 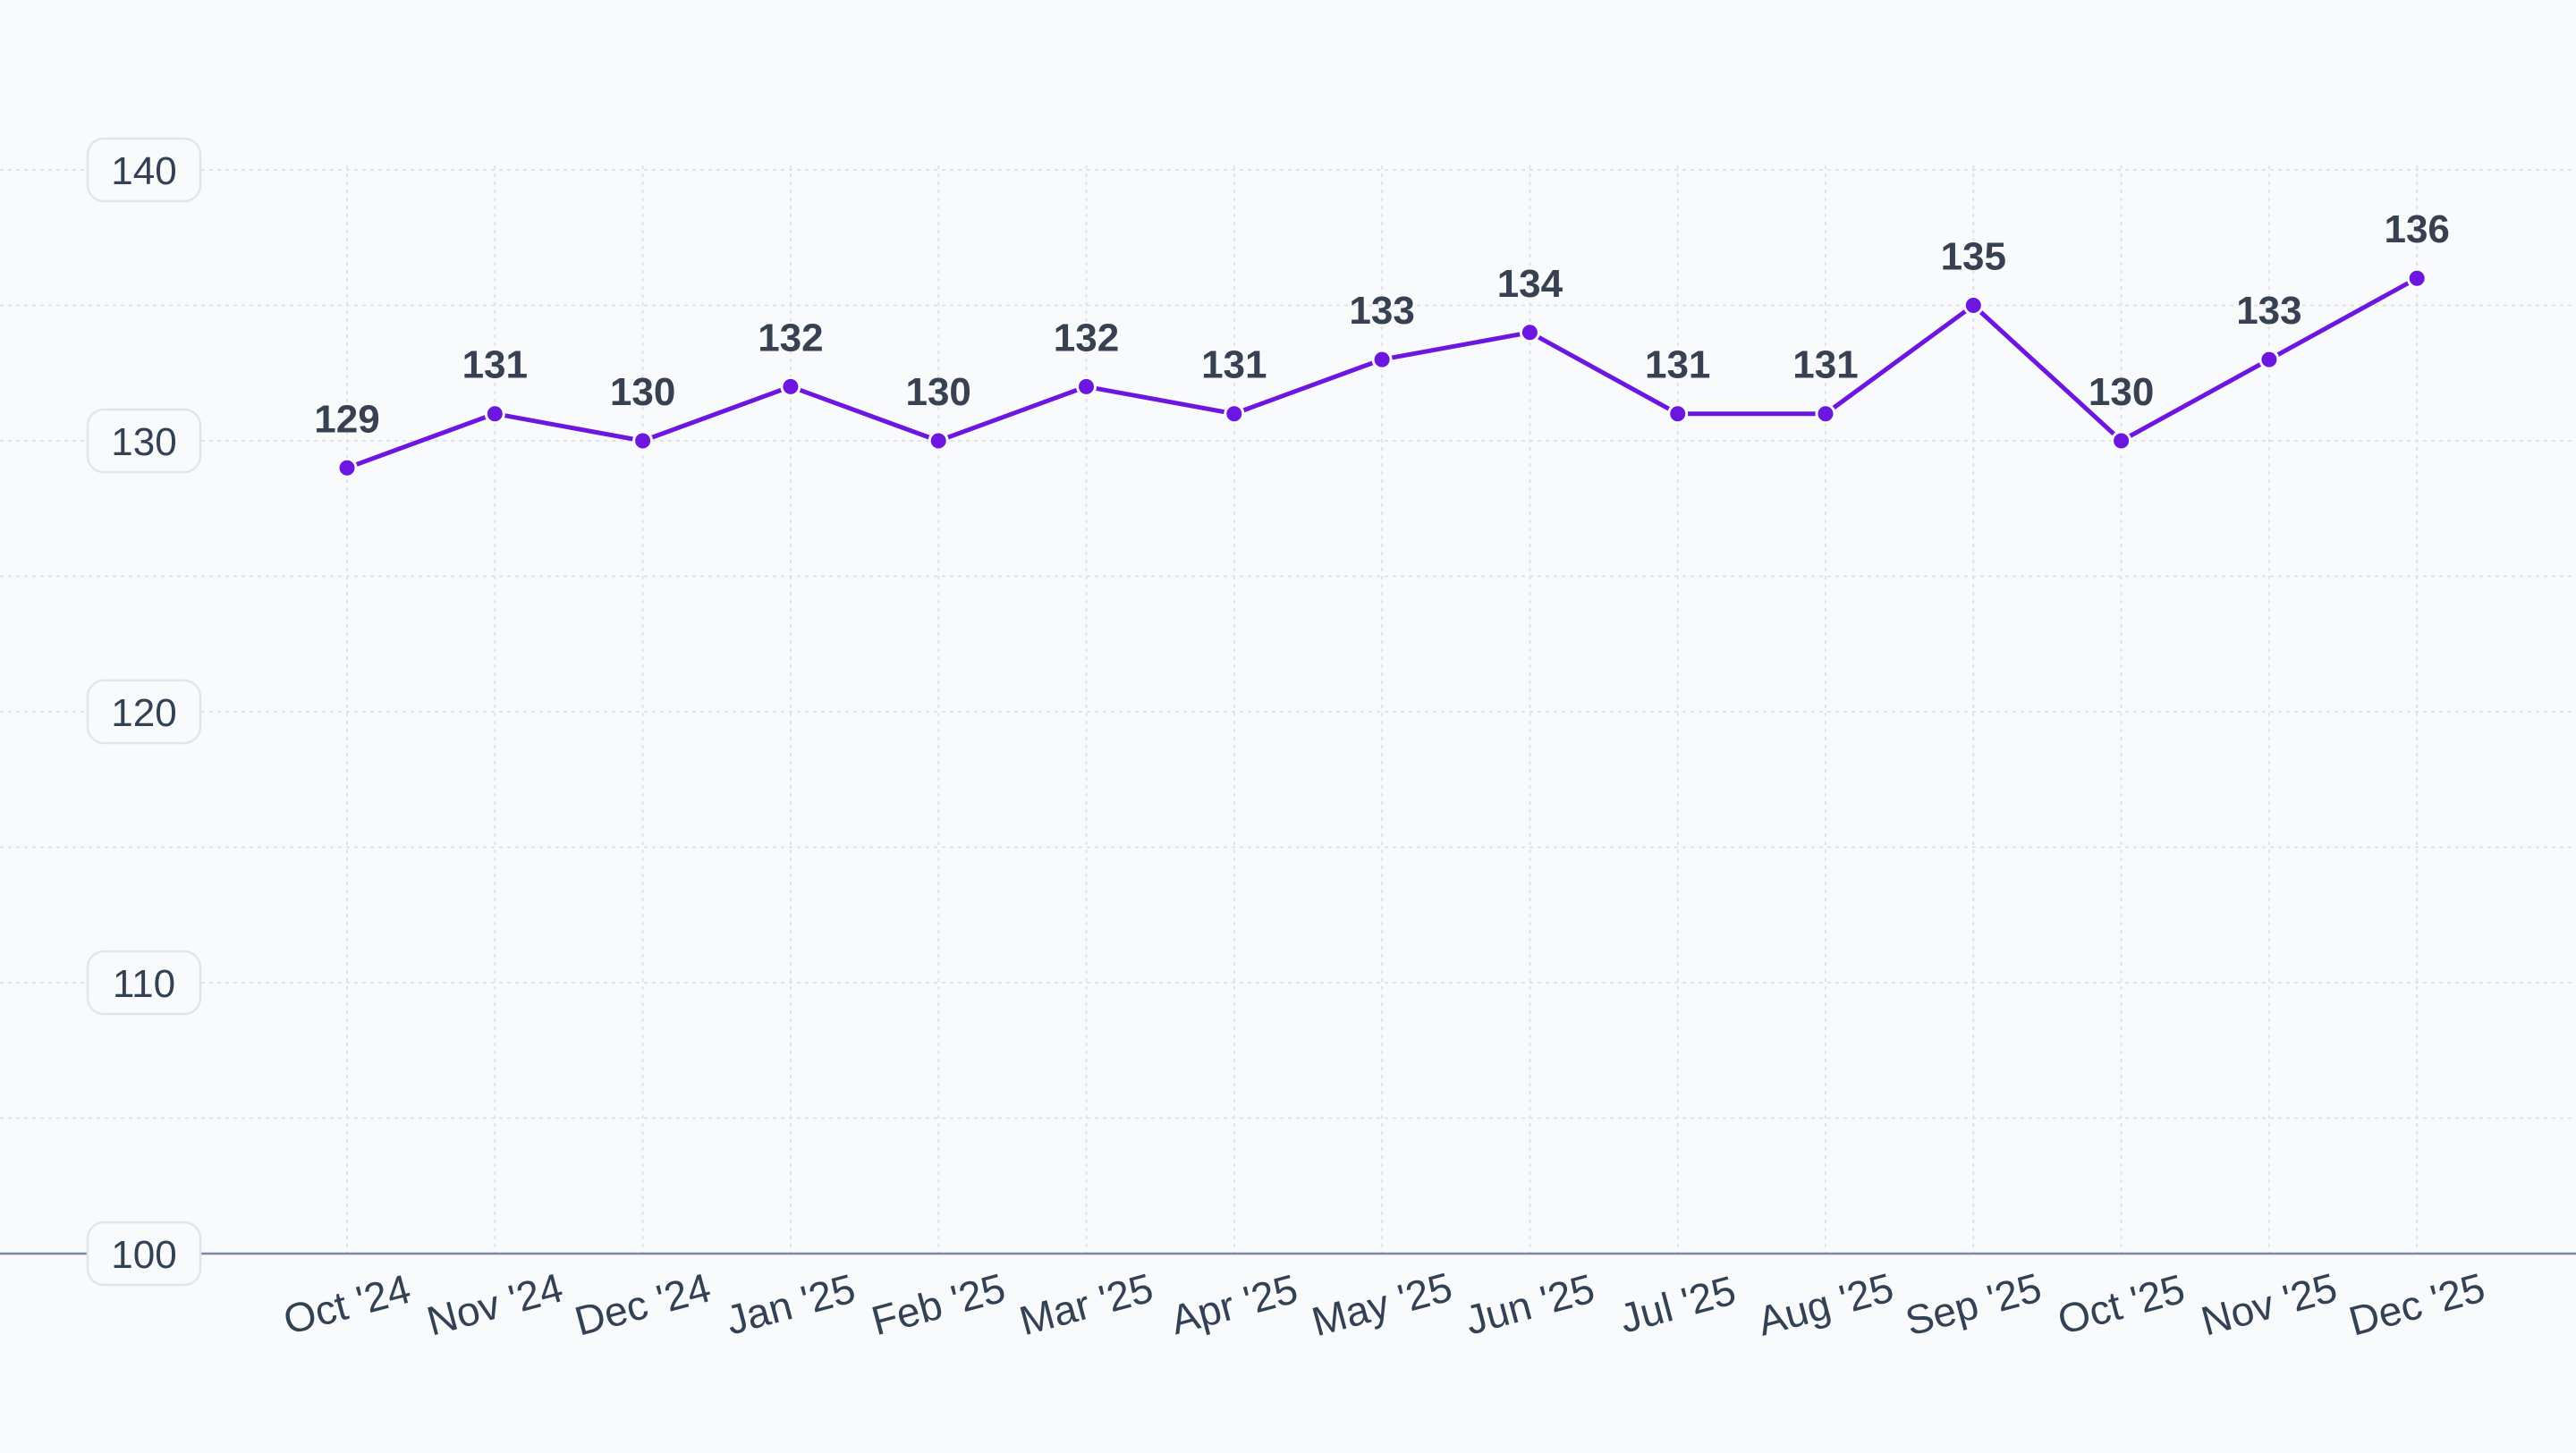 I want to click on data-label: 136, so click(x=2416, y=229).